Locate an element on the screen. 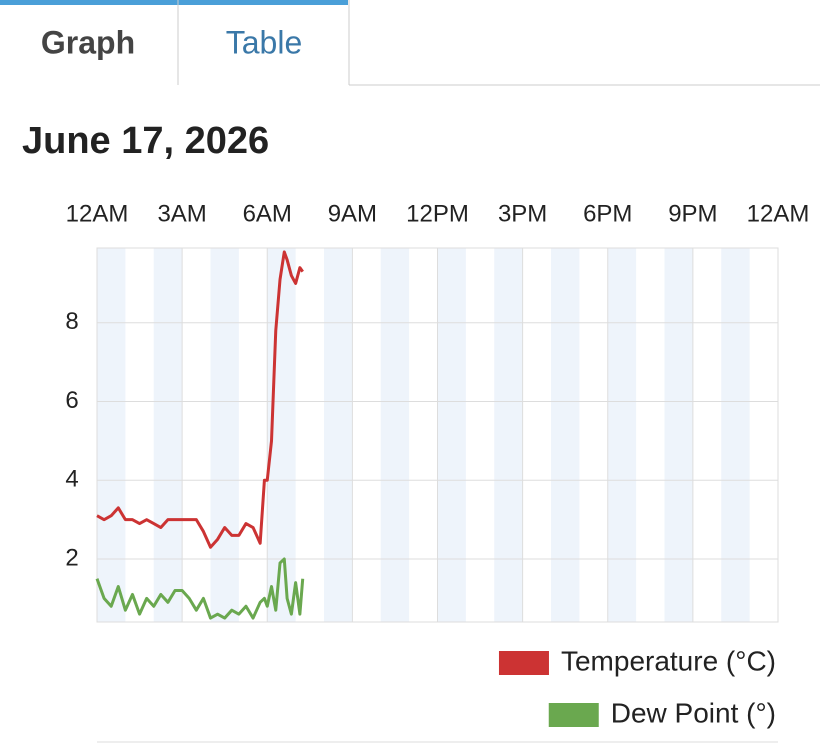 This screenshot has width=820, height=750. y-tick-label: 2 is located at coordinates (71, 557).